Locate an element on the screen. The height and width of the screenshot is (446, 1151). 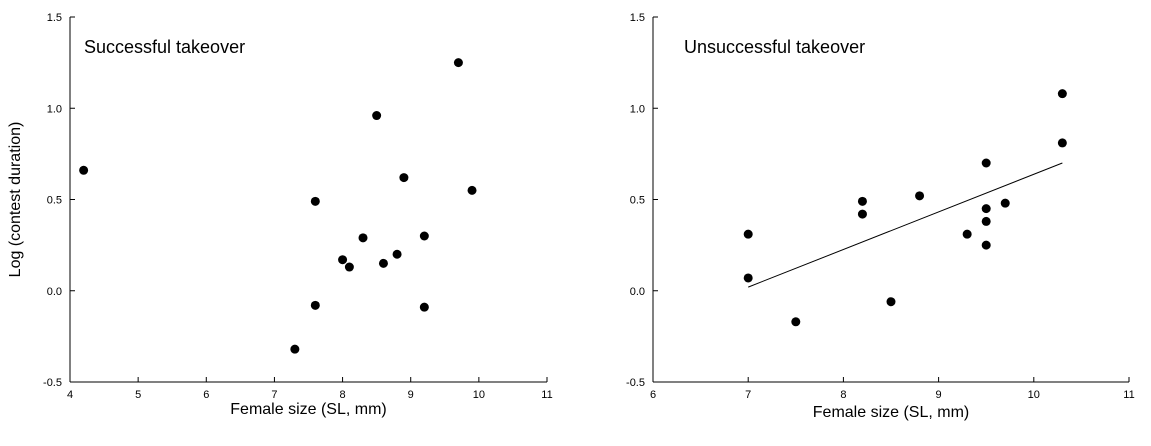
left-x-tick-label: 9 is located at coordinates (411, 395).